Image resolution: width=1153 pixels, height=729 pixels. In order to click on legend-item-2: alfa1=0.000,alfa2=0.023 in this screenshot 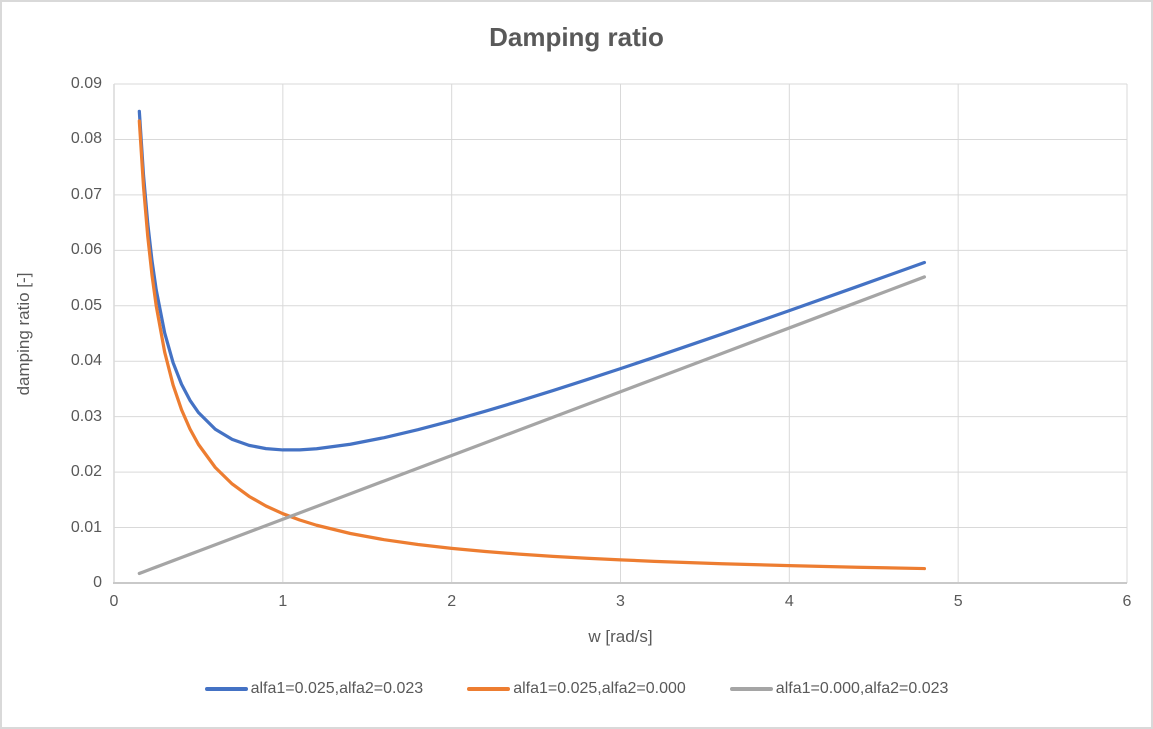, I will do `click(839, 689)`.